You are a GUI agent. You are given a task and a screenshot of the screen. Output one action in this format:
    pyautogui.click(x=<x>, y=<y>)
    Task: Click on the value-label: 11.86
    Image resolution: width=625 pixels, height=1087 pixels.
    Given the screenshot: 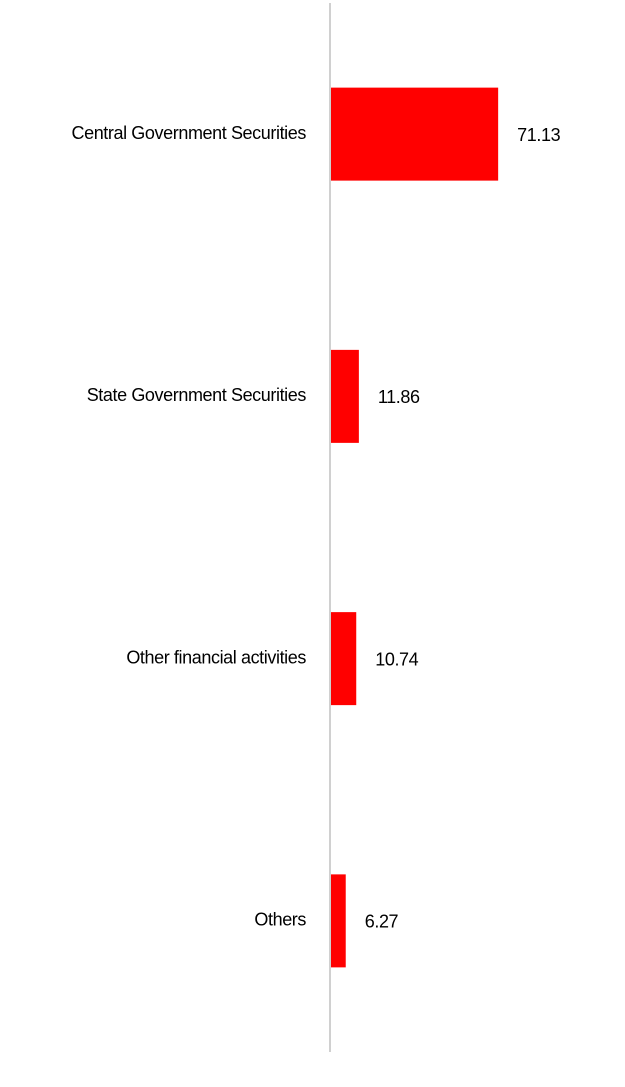 What is the action you would take?
    pyautogui.click(x=399, y=397)
    